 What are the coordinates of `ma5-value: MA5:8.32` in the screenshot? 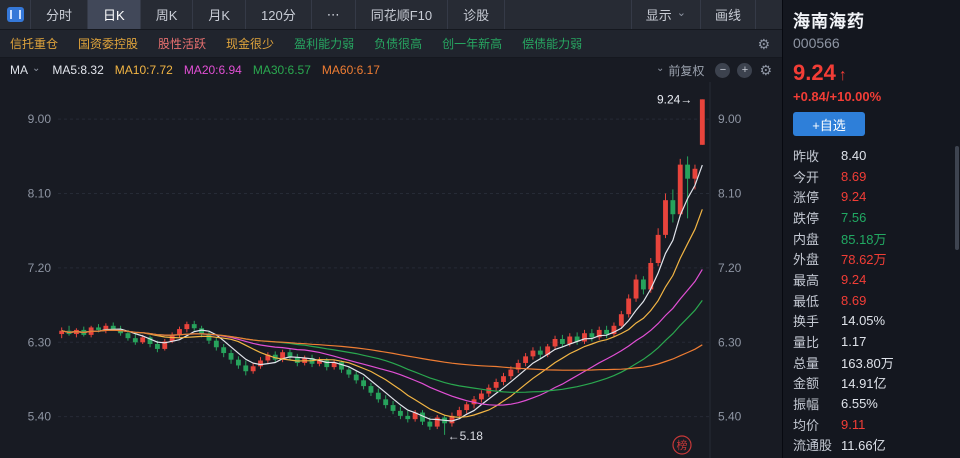 It's located at (78, 70).